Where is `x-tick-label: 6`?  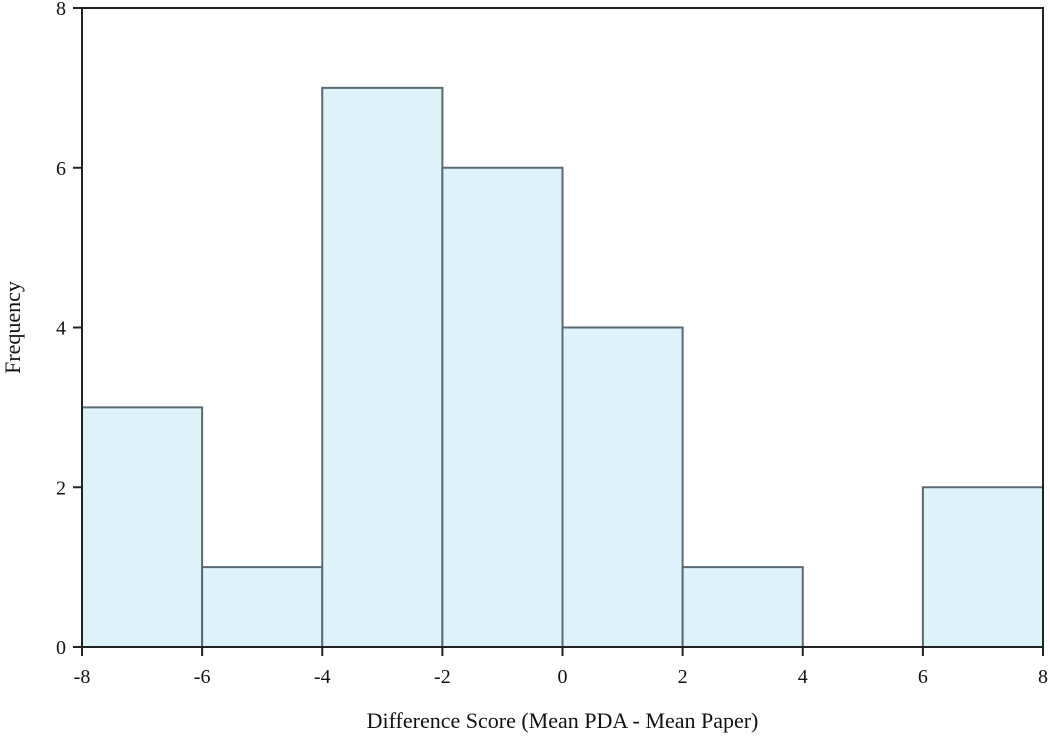
x-tick-label: 6 is located at coordinates (923, 677).